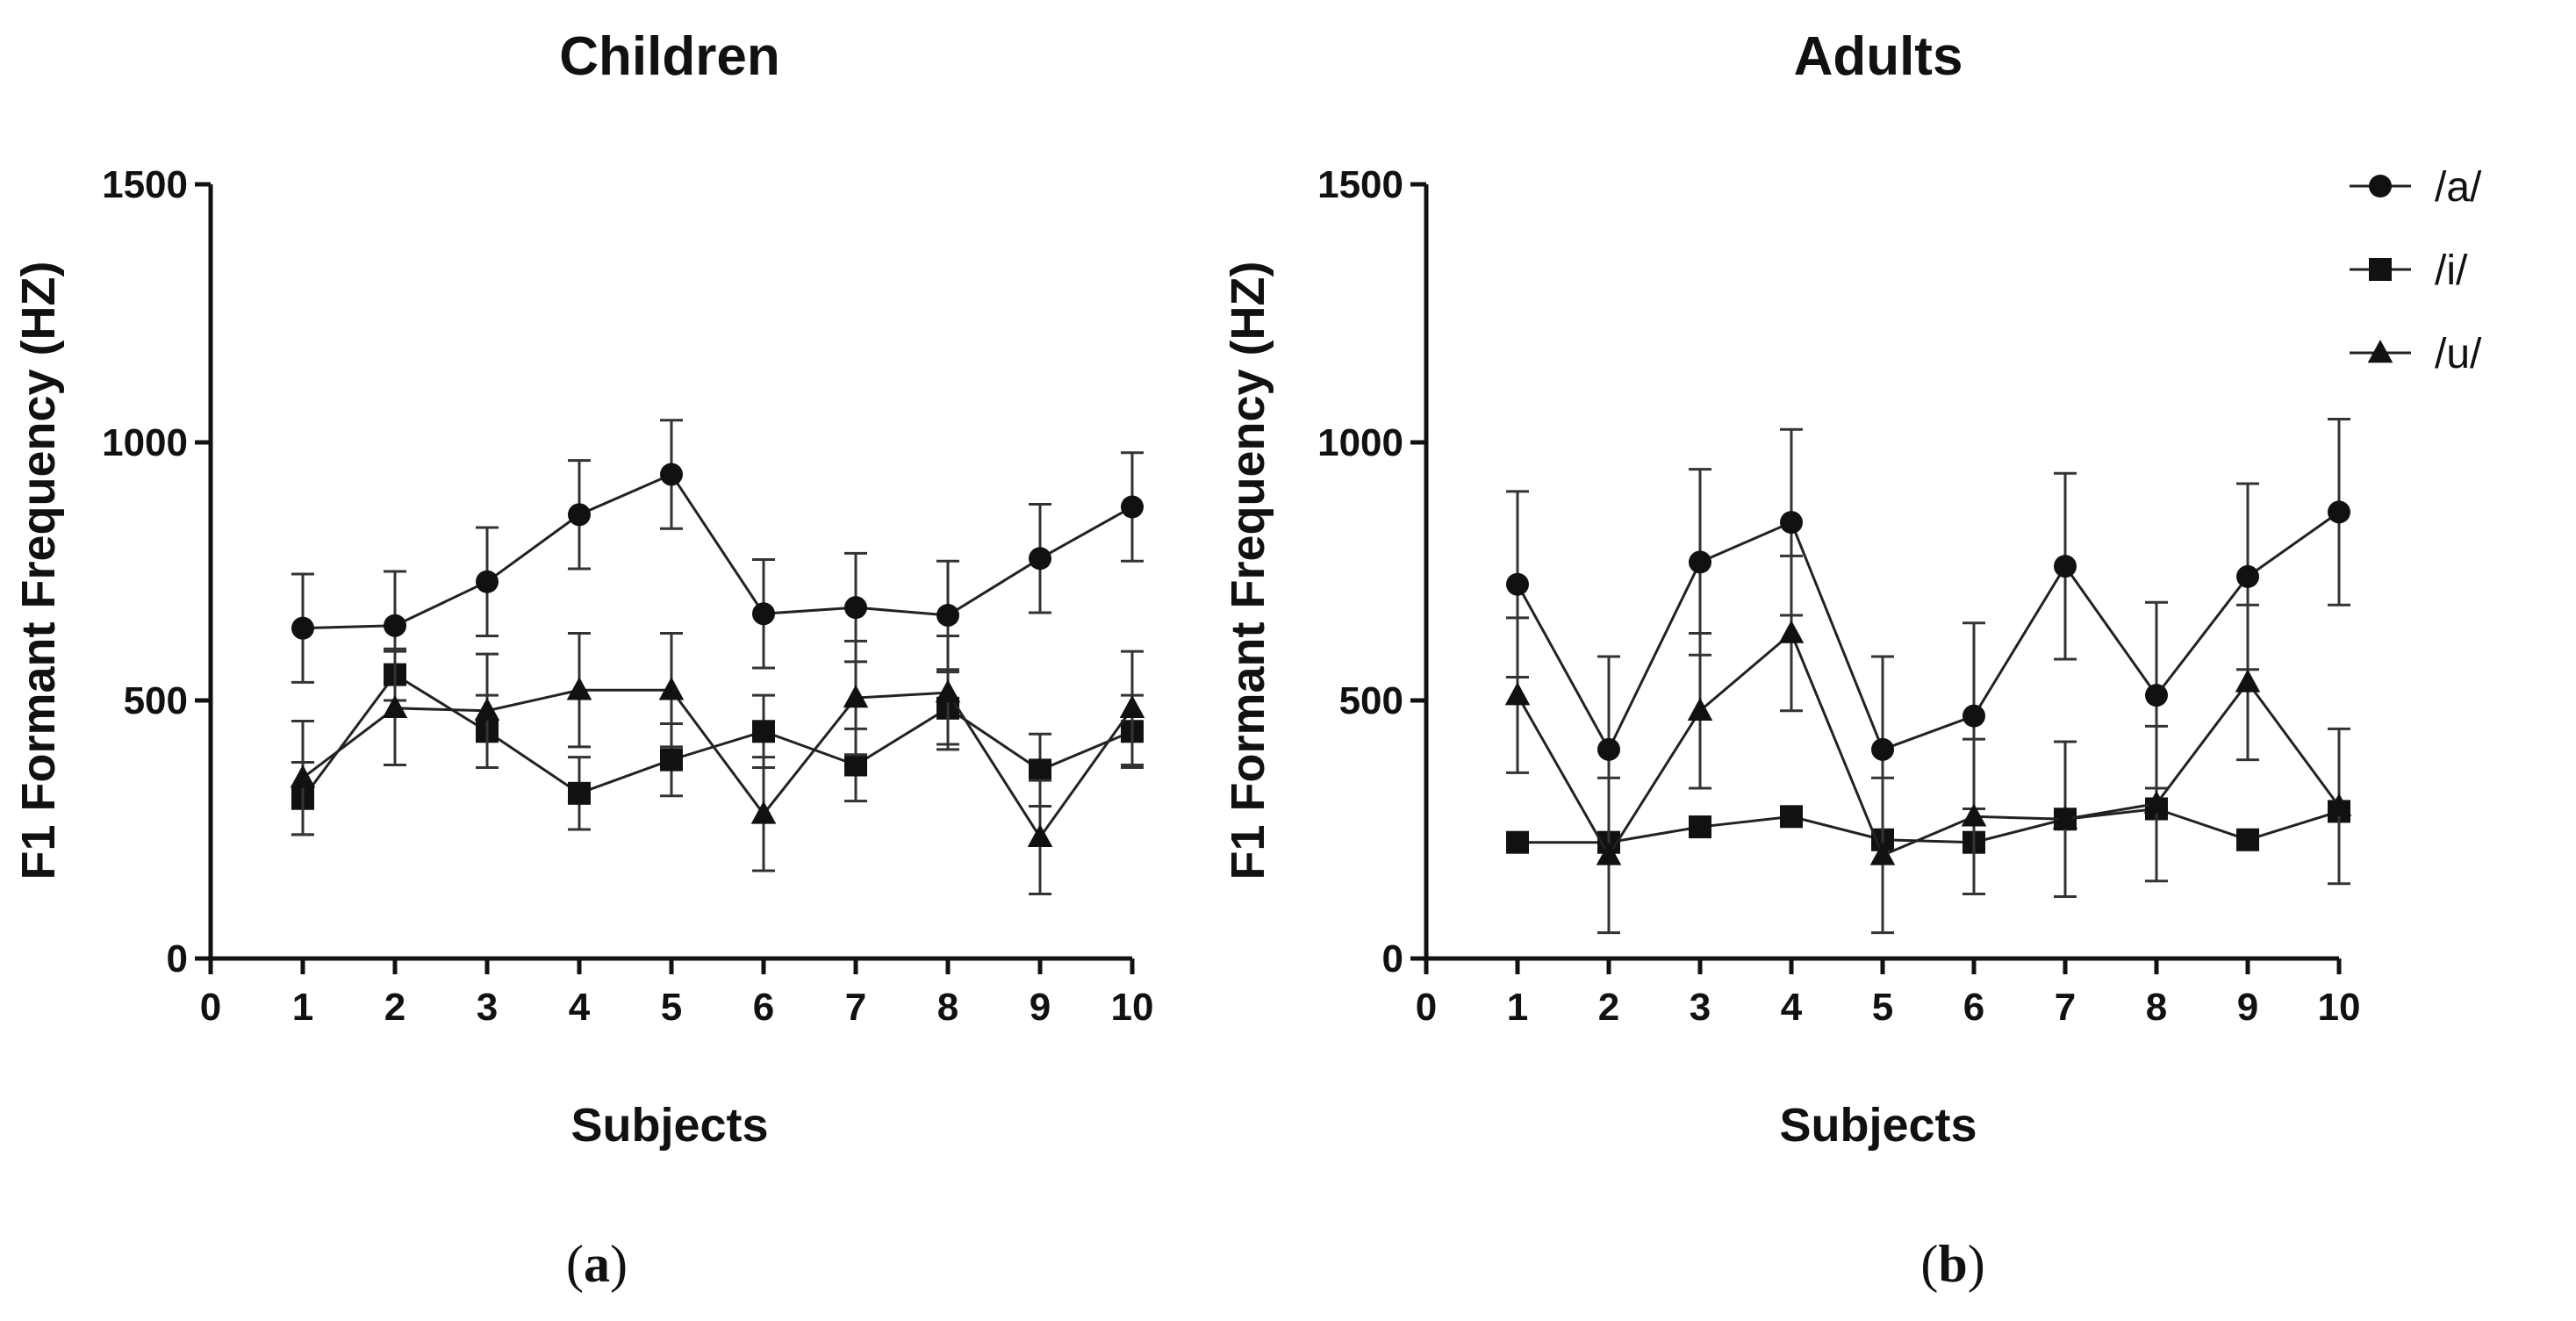  What do you see at coordinates (2459, 354) in the screenshot?
I see `legend-label: /u/` at bounding box center [2459, 354].